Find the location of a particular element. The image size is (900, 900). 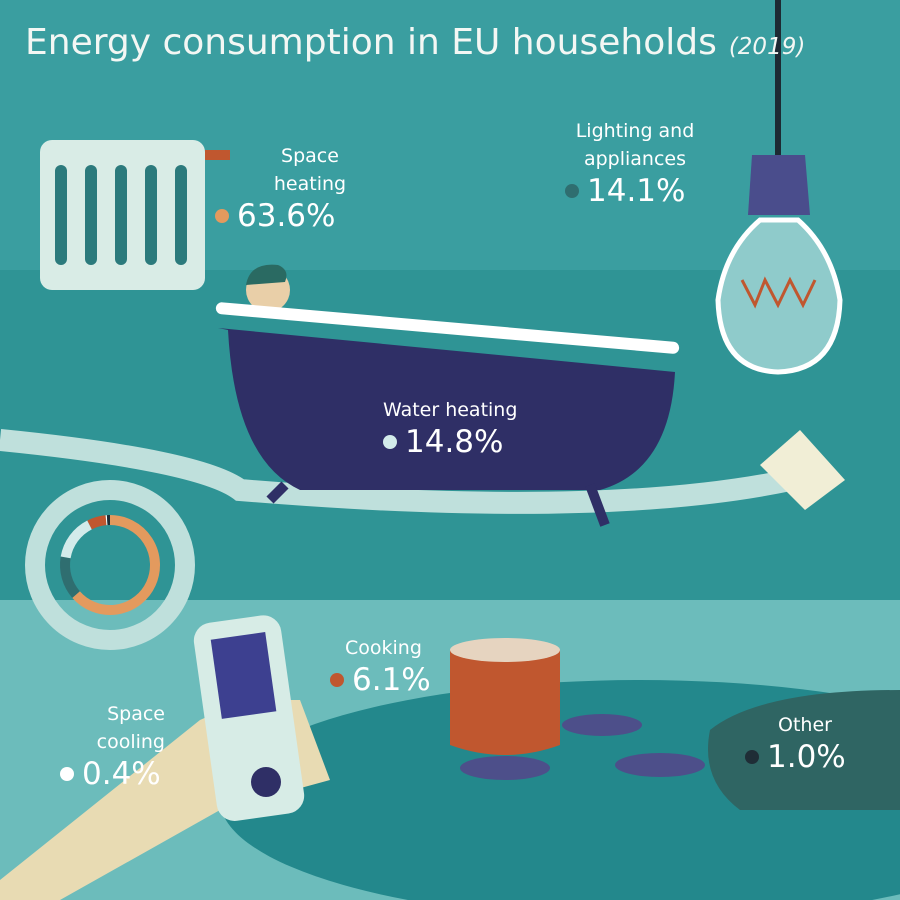

value-row: 1.0% is located at coordinates (805, 757).